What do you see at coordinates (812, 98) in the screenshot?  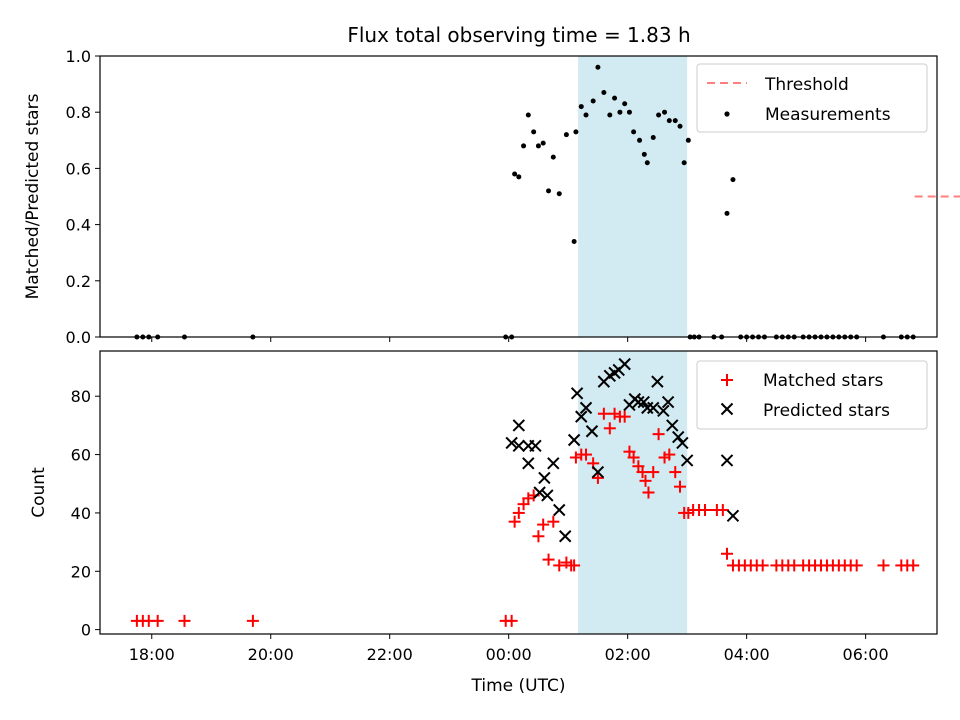 I see `top-legend-box` at bounding box center [812, 98].